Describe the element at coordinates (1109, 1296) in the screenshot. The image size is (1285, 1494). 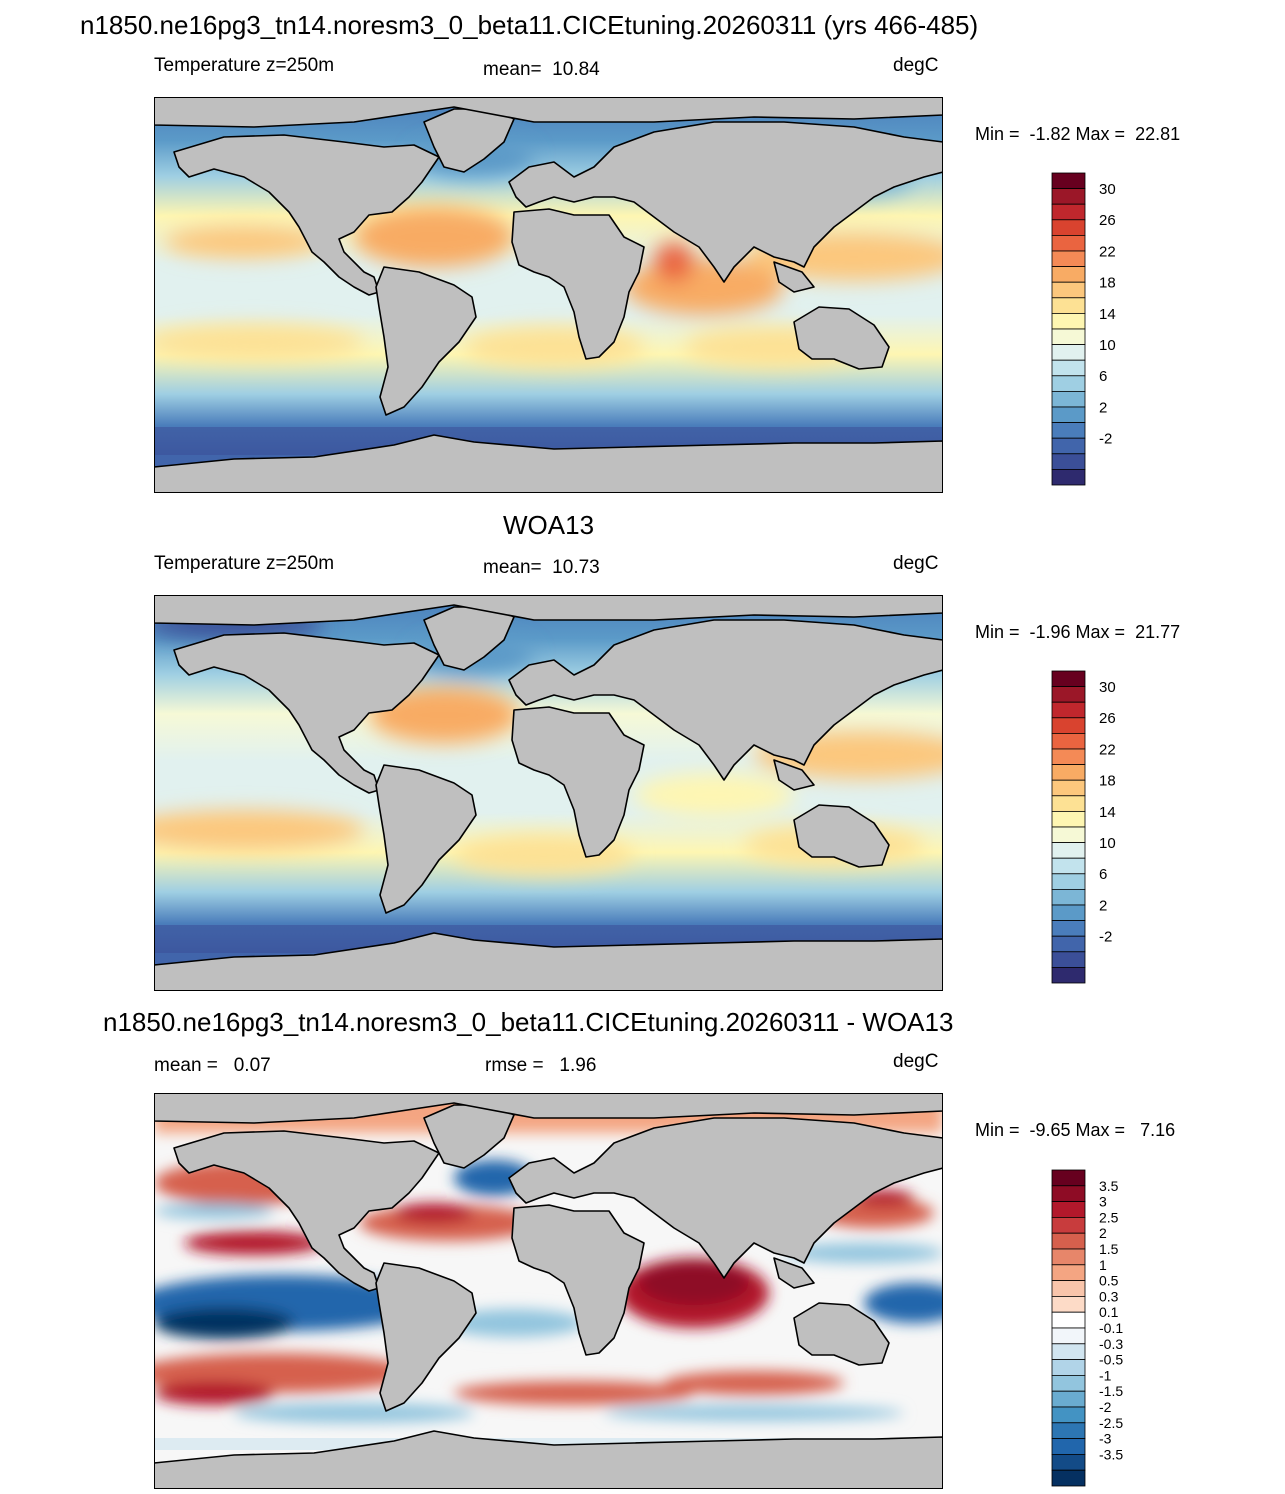
I see `colorbar-diff-label: 0.3` at that location.